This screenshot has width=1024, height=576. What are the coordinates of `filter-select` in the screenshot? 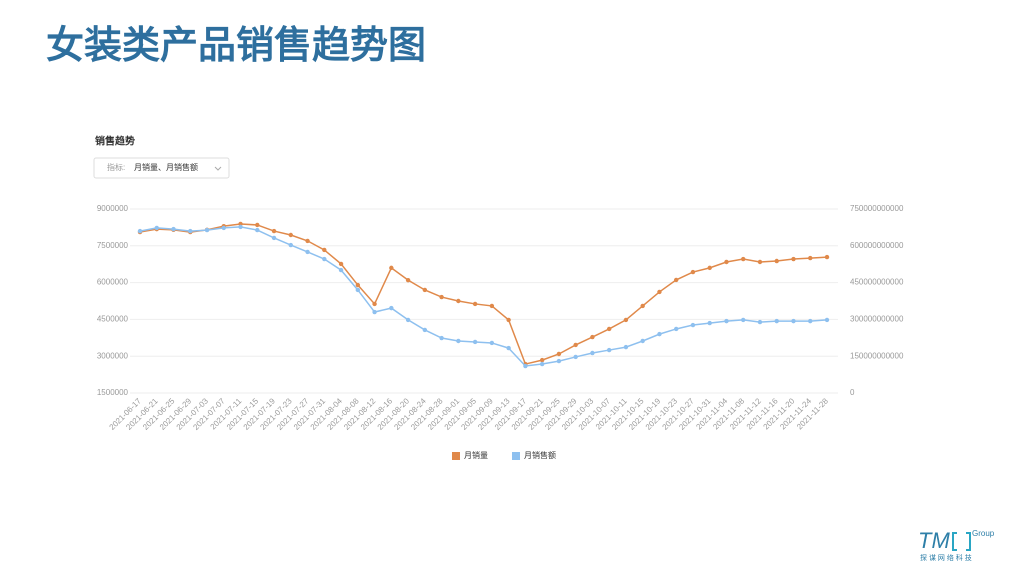 It's located at (161, 168).